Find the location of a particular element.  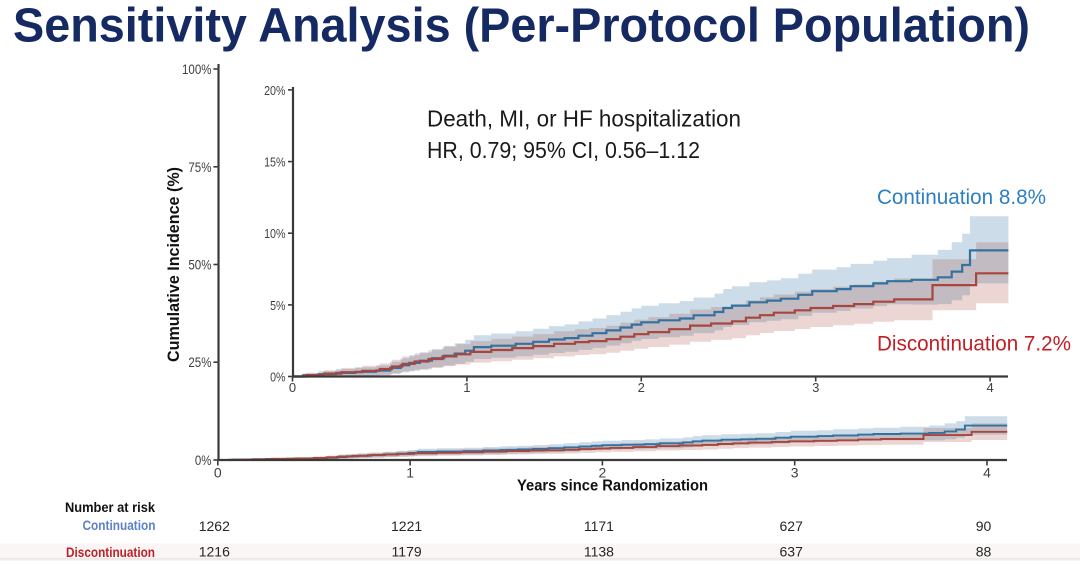

svg-text: 1262 is located at coordinates (214, 526).